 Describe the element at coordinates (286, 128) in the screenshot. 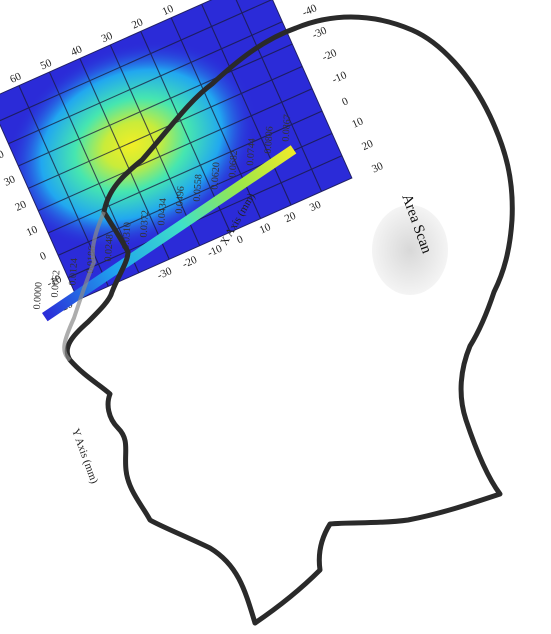

I see `colorbar-tick-label: 0.0867` at that location.